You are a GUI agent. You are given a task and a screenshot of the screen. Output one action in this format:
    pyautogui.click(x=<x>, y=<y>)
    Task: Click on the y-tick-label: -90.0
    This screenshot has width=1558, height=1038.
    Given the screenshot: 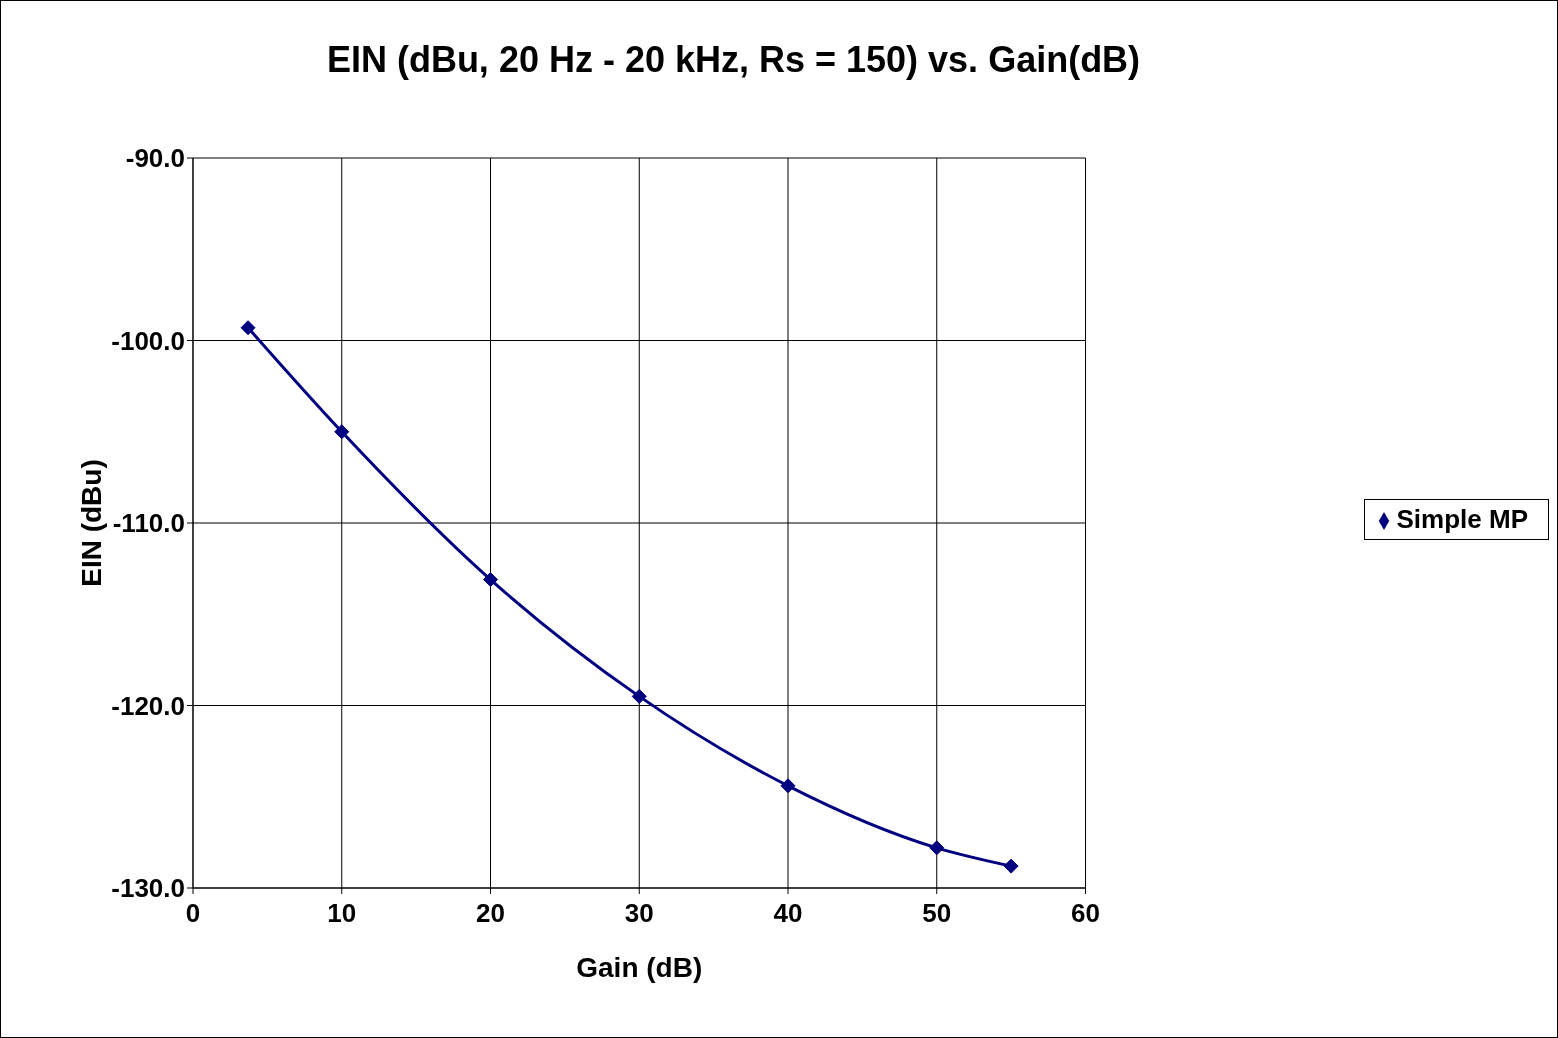 What is the action you would take?
    pyautogui.click(x=155, y=158)
    